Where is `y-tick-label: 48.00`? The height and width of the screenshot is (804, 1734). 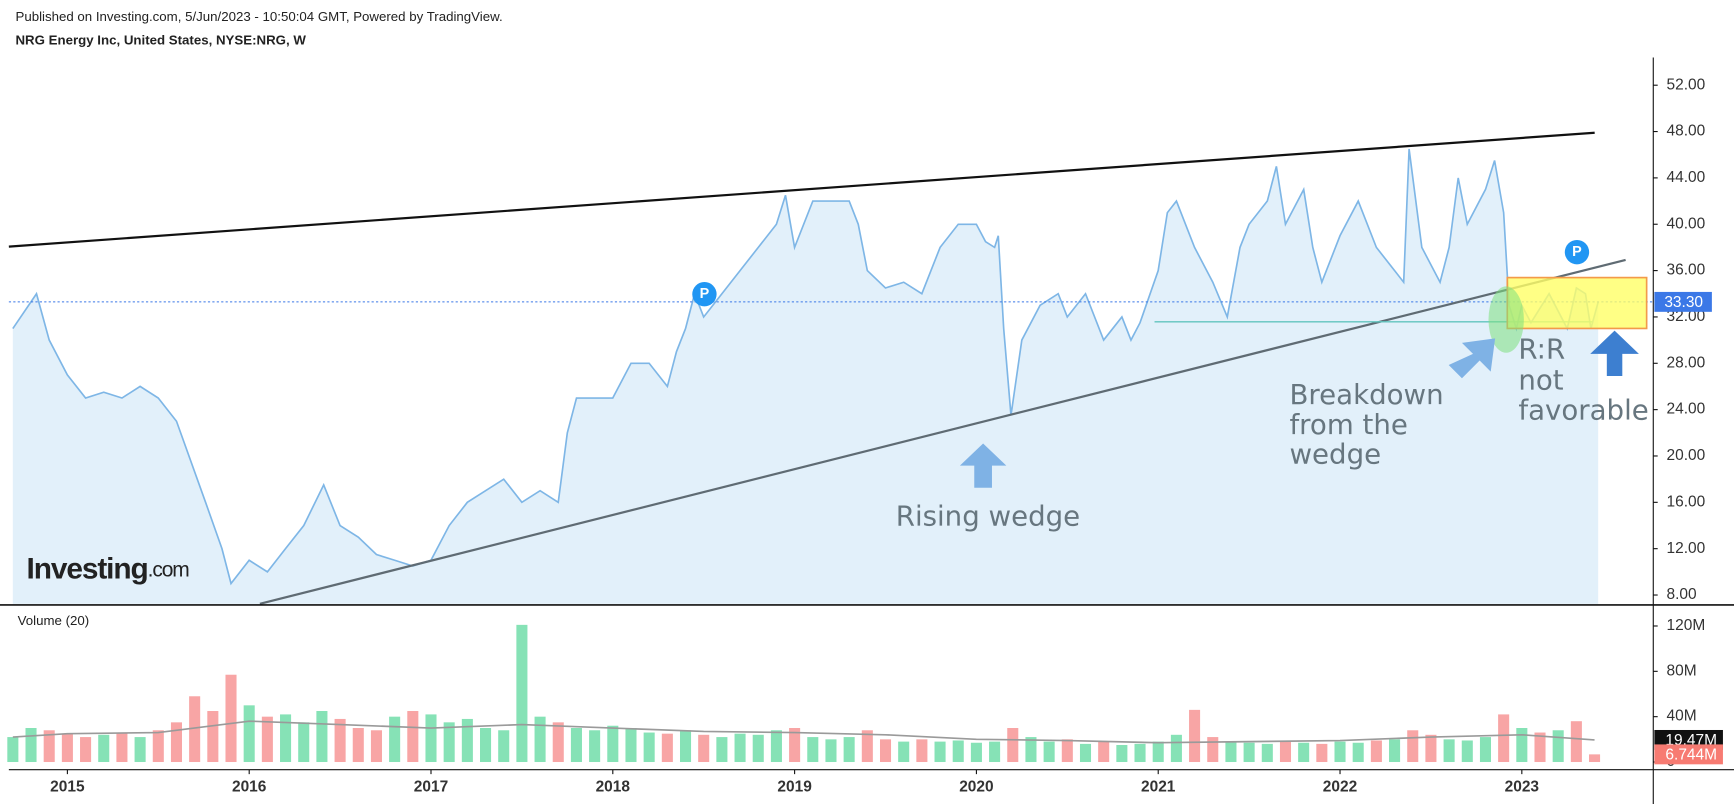 y-tick-label: 48.00 is located at coordinates (1686, 131).